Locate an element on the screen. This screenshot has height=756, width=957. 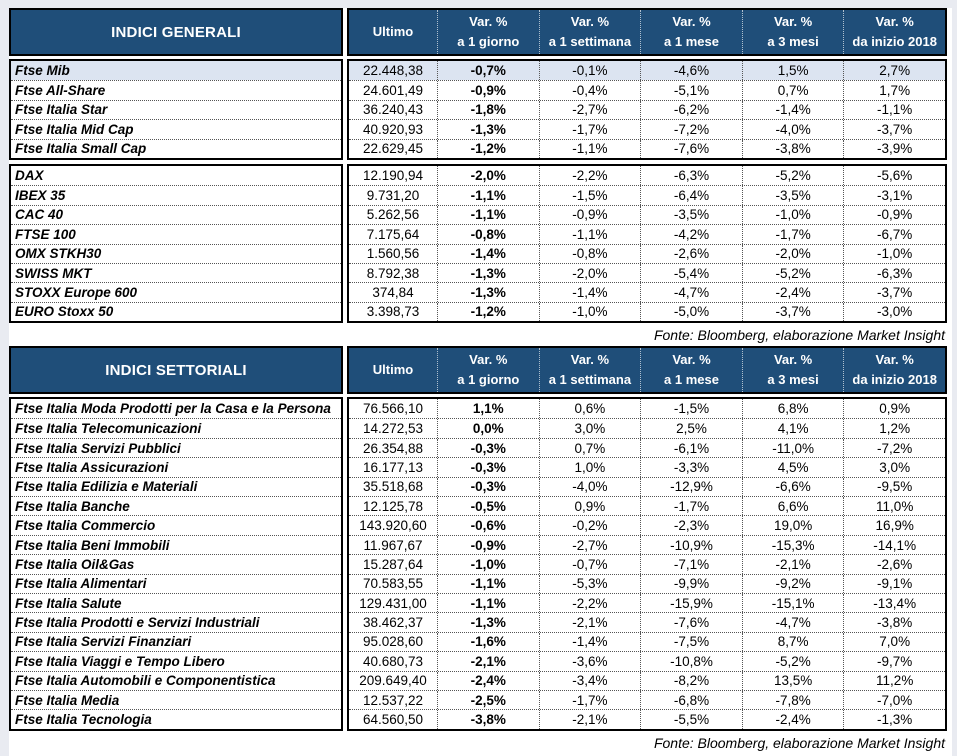
row-label: DAX is located at coordinates (29, 176).